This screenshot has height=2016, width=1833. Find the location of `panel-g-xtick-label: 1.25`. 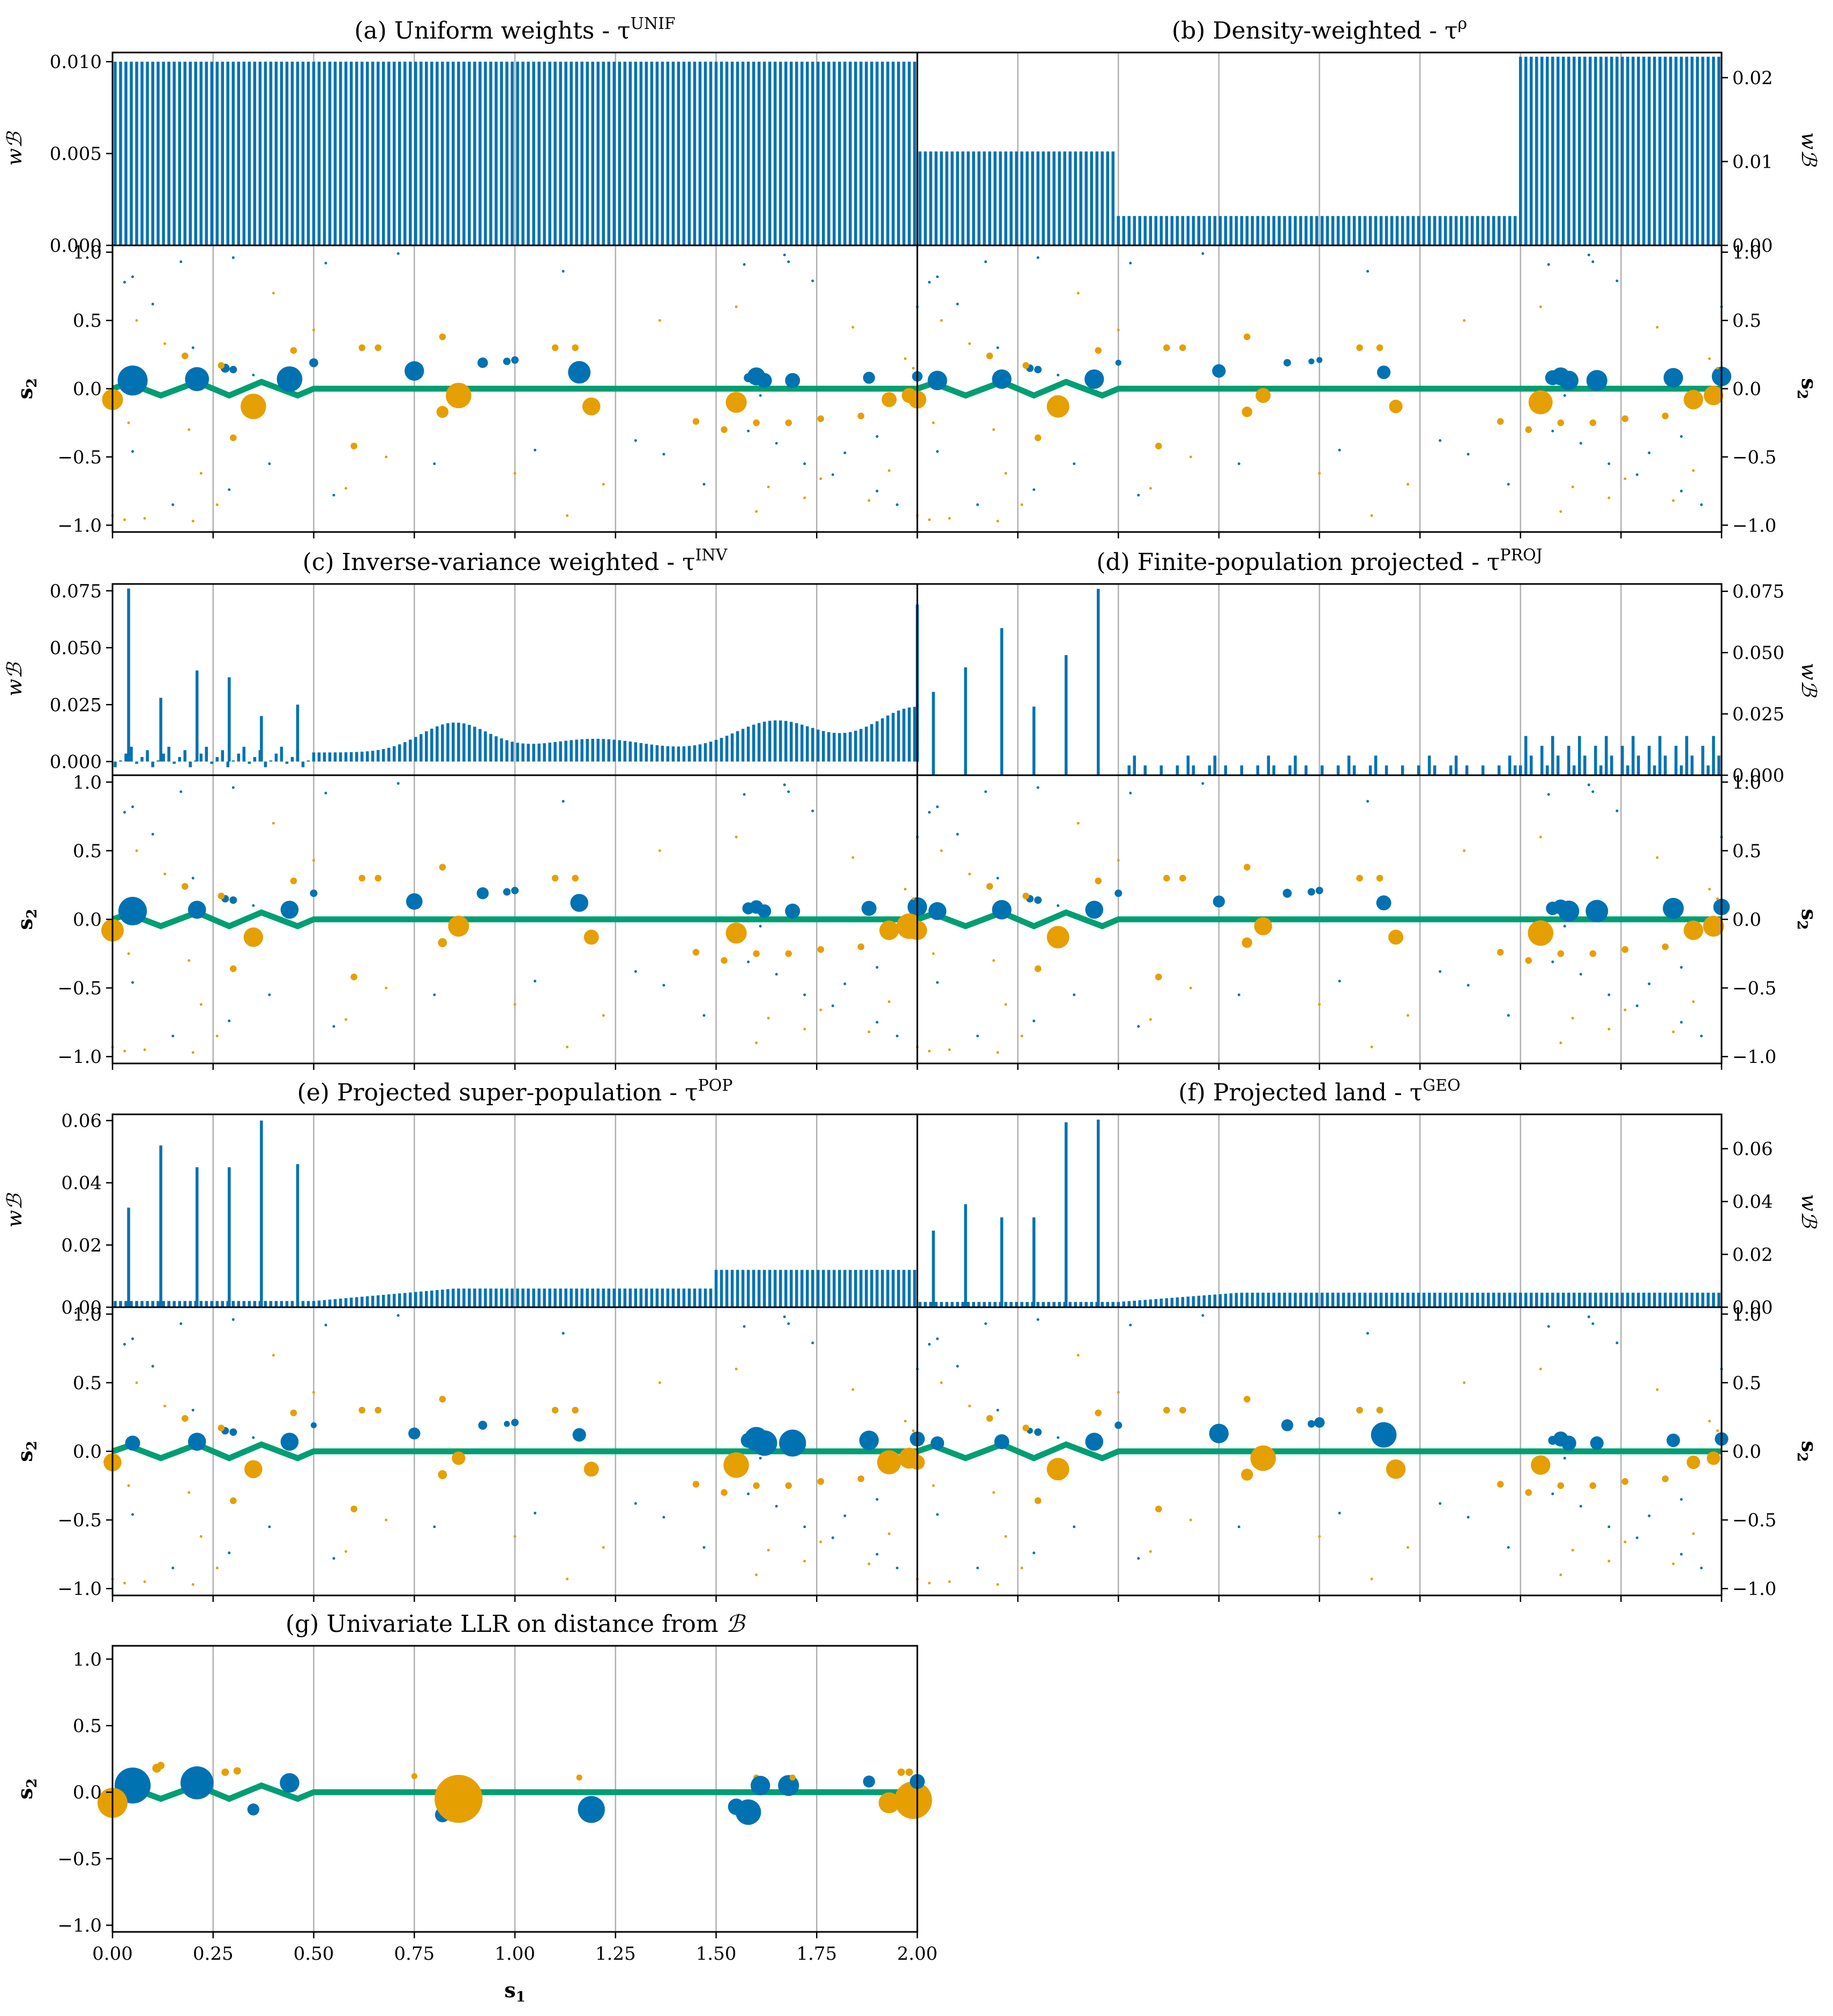

panel-g-xtick-label: 1.25 is located at coordinates (615, 1954).